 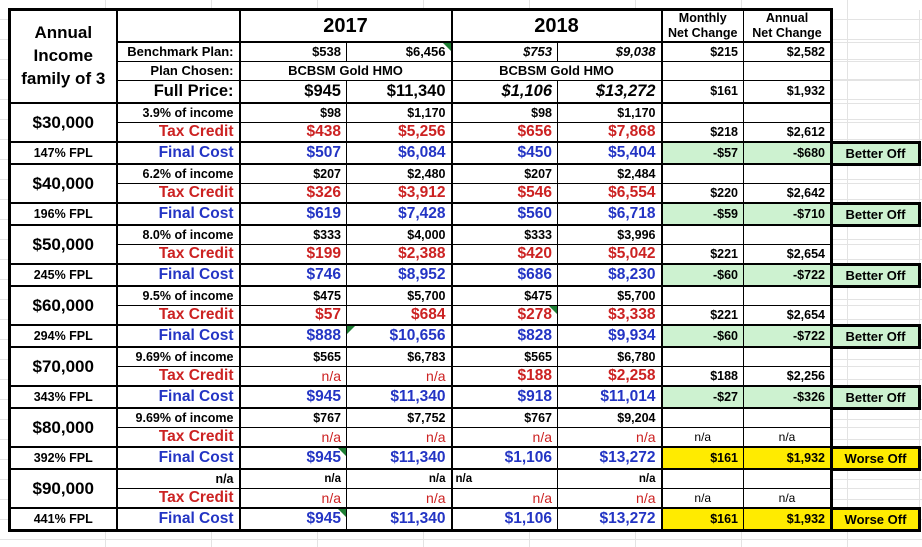 What do you see at coordinates (63, 123) in the screenshot?
I see `income-cell: $30,000` at bounding box center [63, 123].